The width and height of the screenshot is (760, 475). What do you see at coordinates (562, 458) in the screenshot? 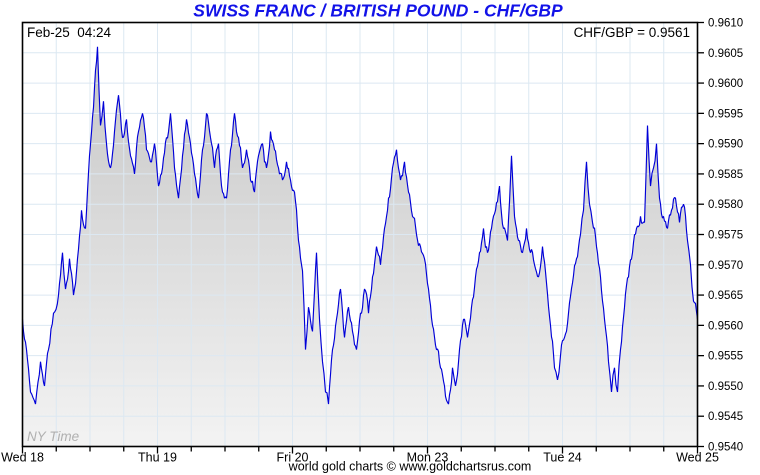
I see `x-axis-day-label: Tue 24` at bounding box center [562, 458].